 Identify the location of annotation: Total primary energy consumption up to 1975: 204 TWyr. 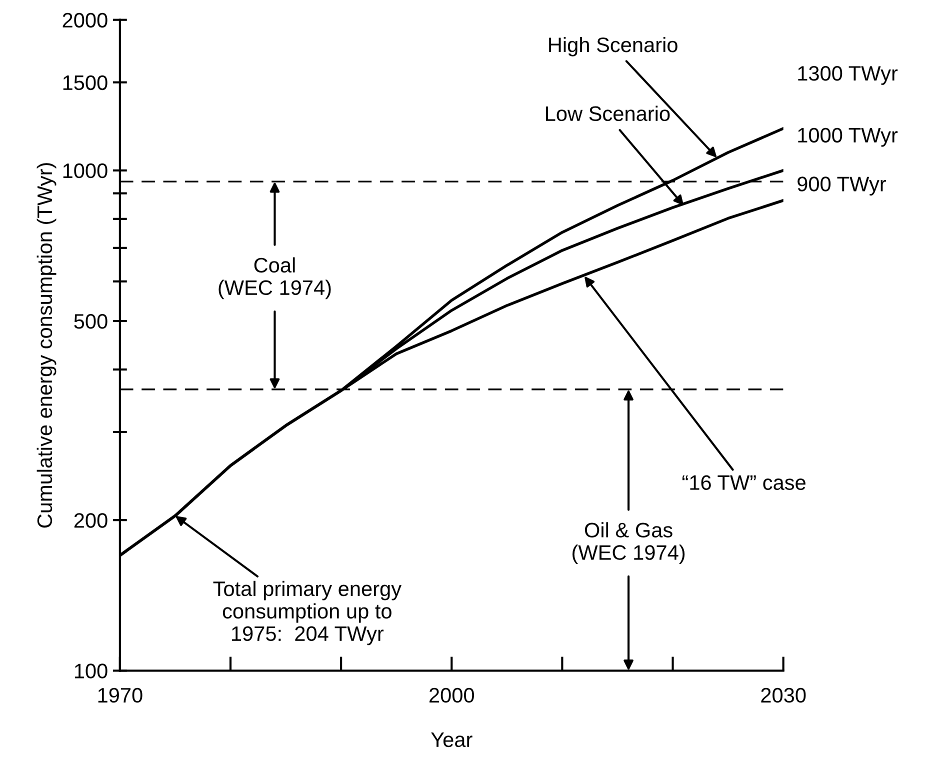
(307, 613).